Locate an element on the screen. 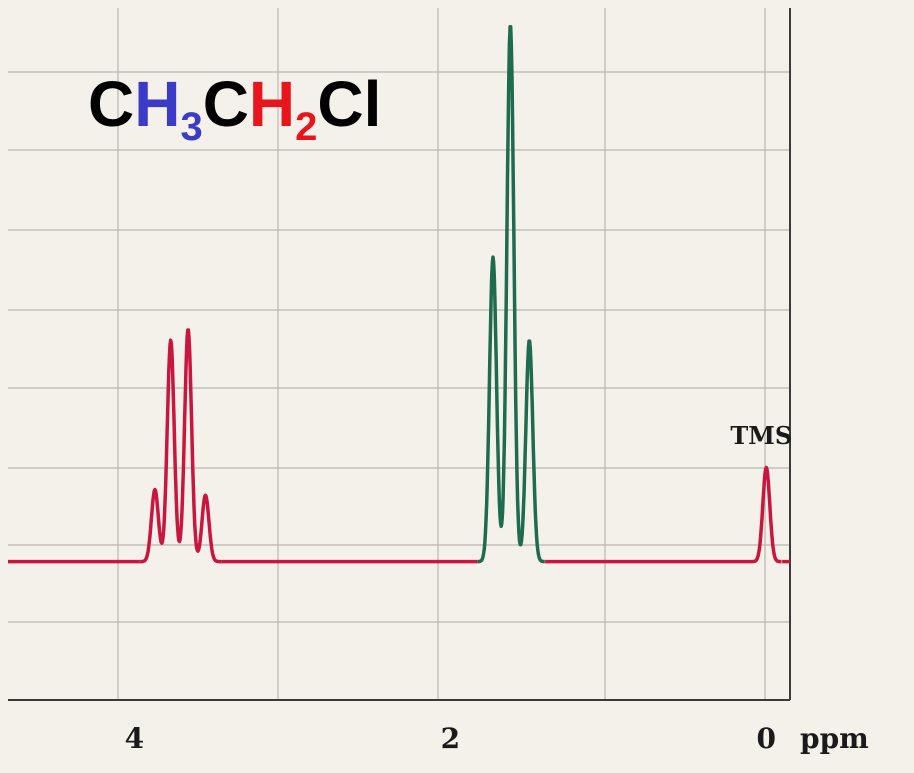 The image size is (914, 773). annotation-0: TMS is located at coordinates (761, 435).